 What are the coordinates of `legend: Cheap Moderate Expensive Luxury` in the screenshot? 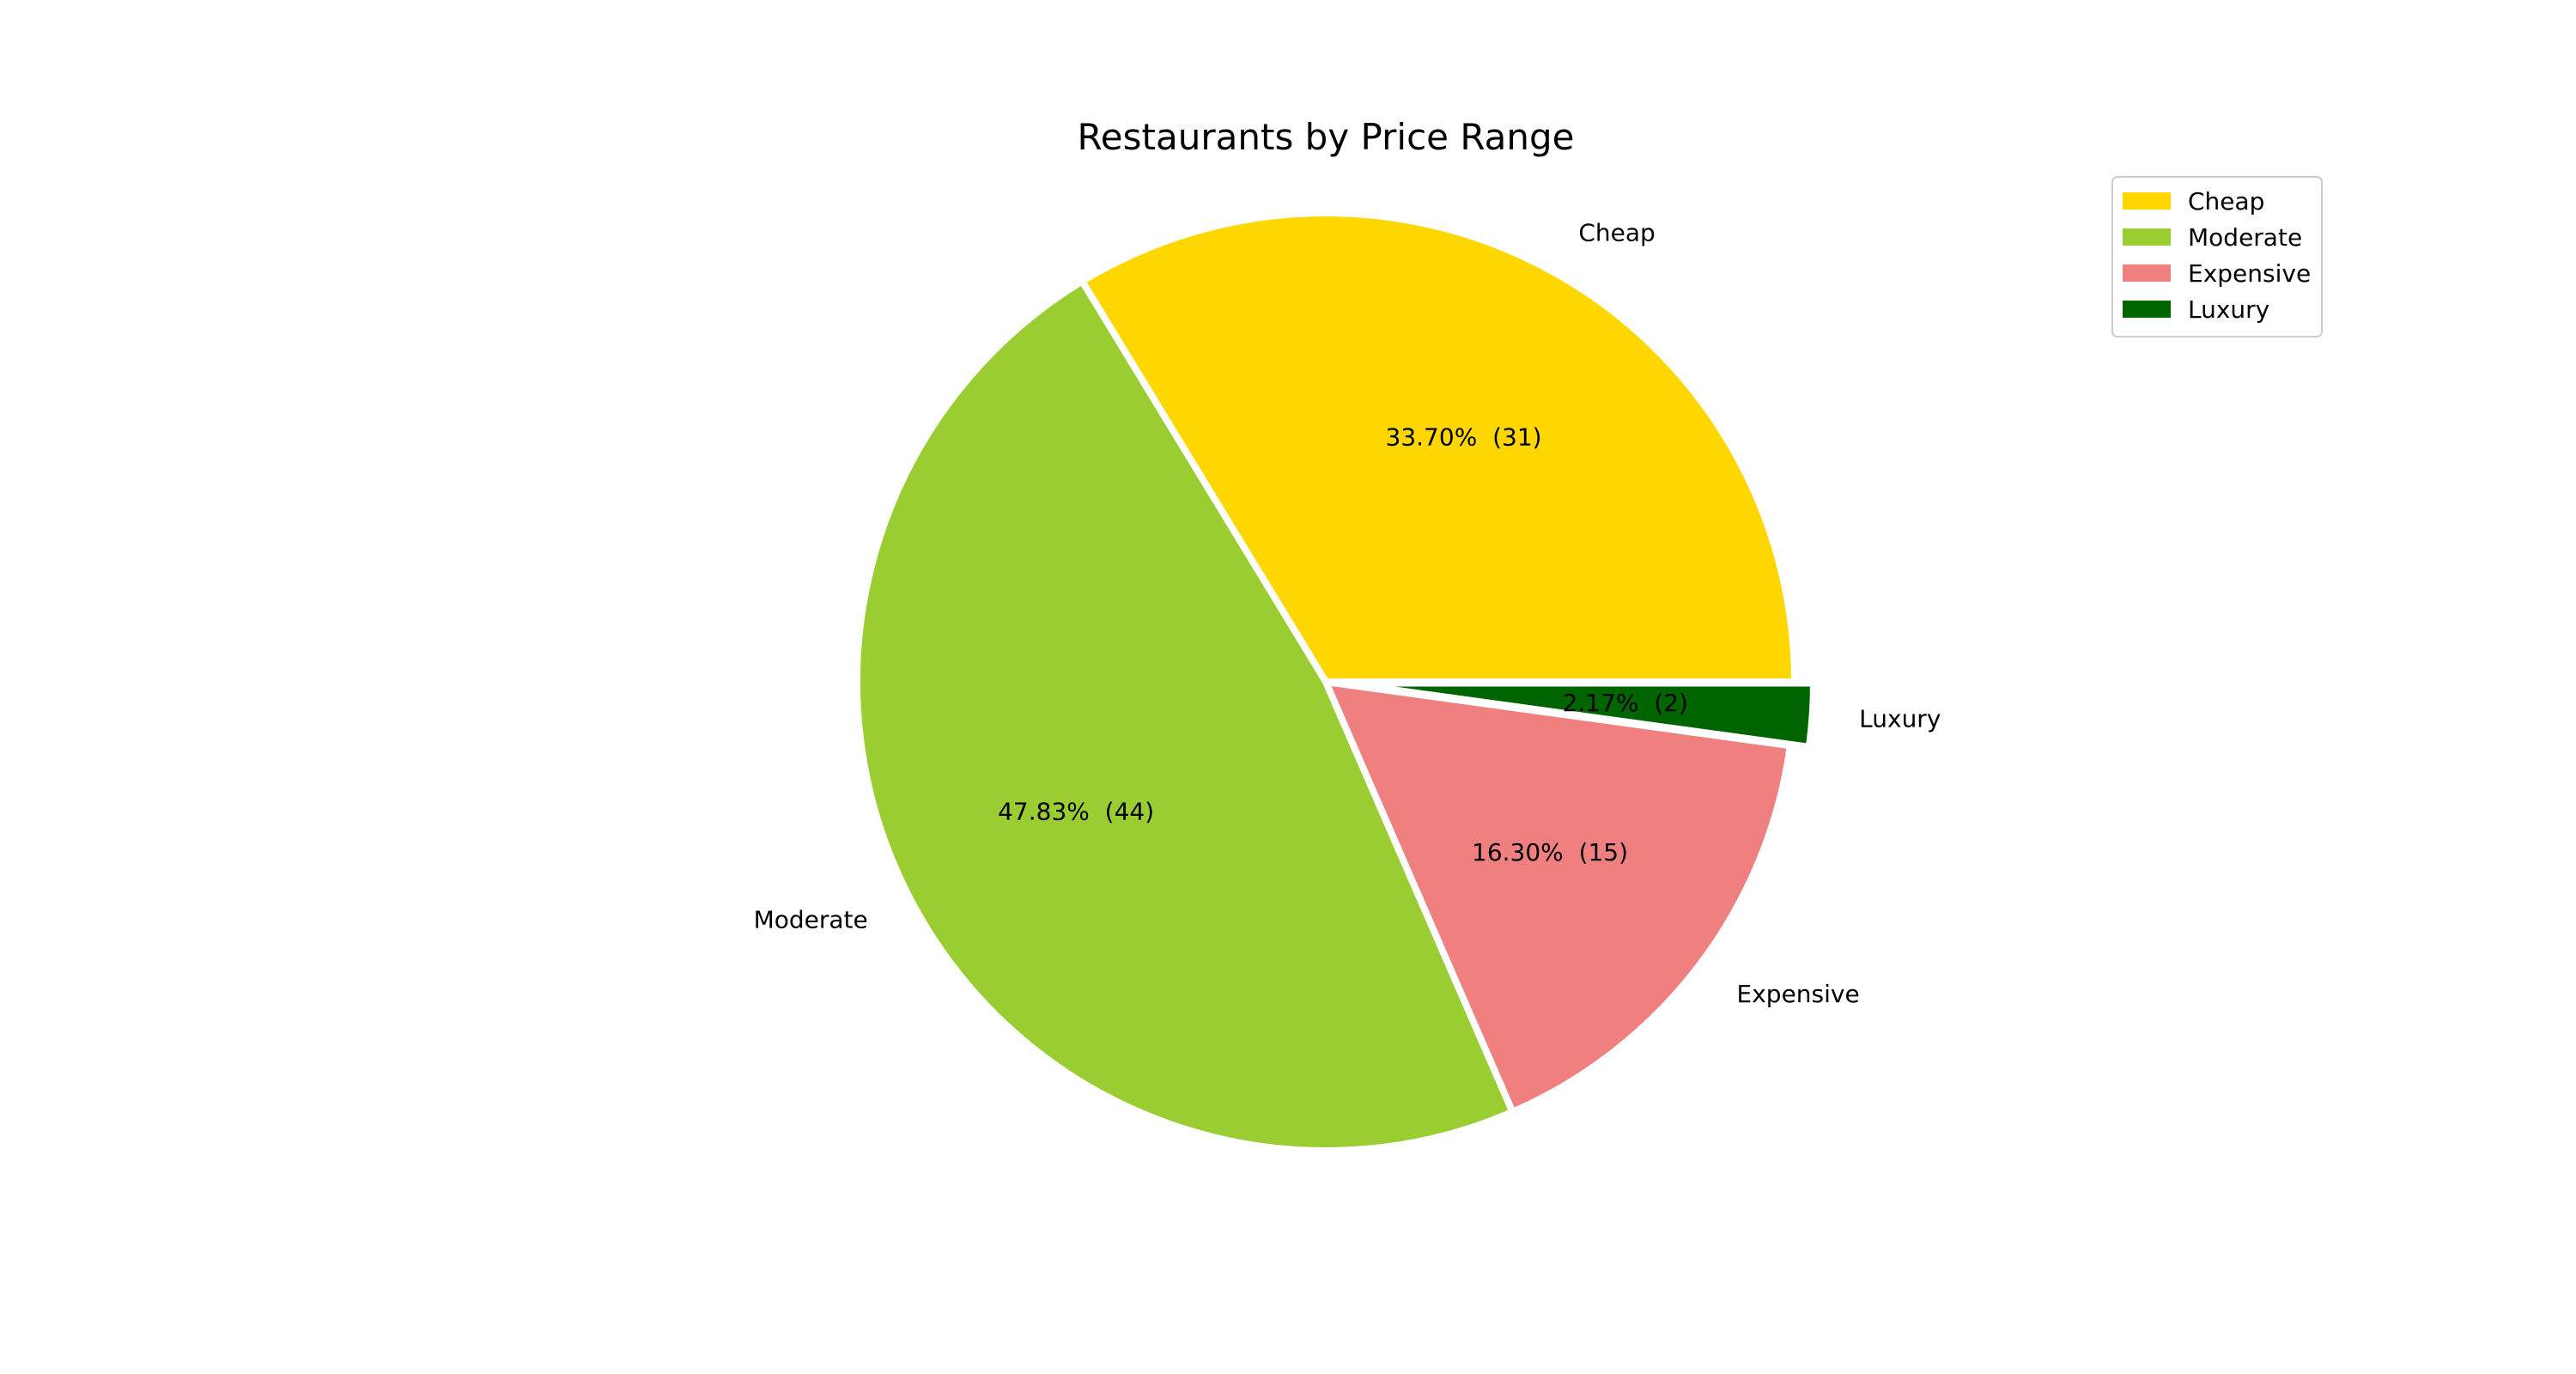 It's located at (2217, 256).